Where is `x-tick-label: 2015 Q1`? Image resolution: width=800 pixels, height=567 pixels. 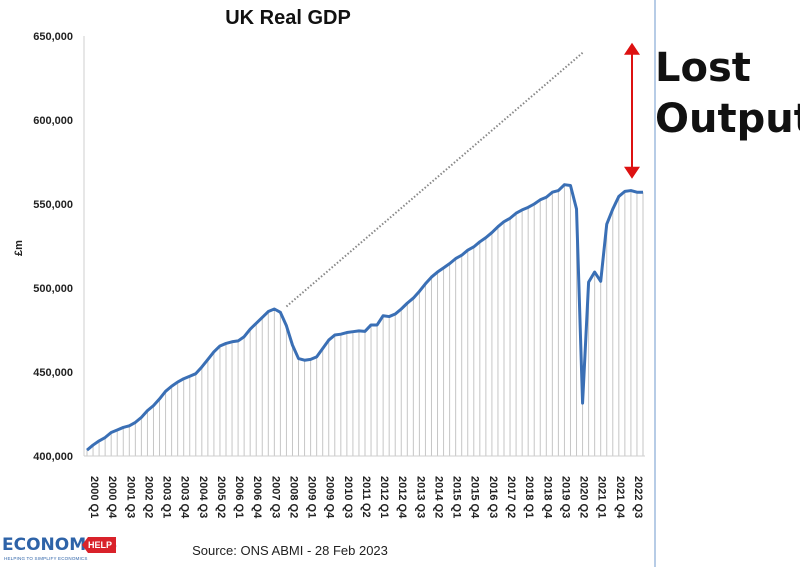 x-tick-label: 2015 Q1 is located at coordinates (457, 497).